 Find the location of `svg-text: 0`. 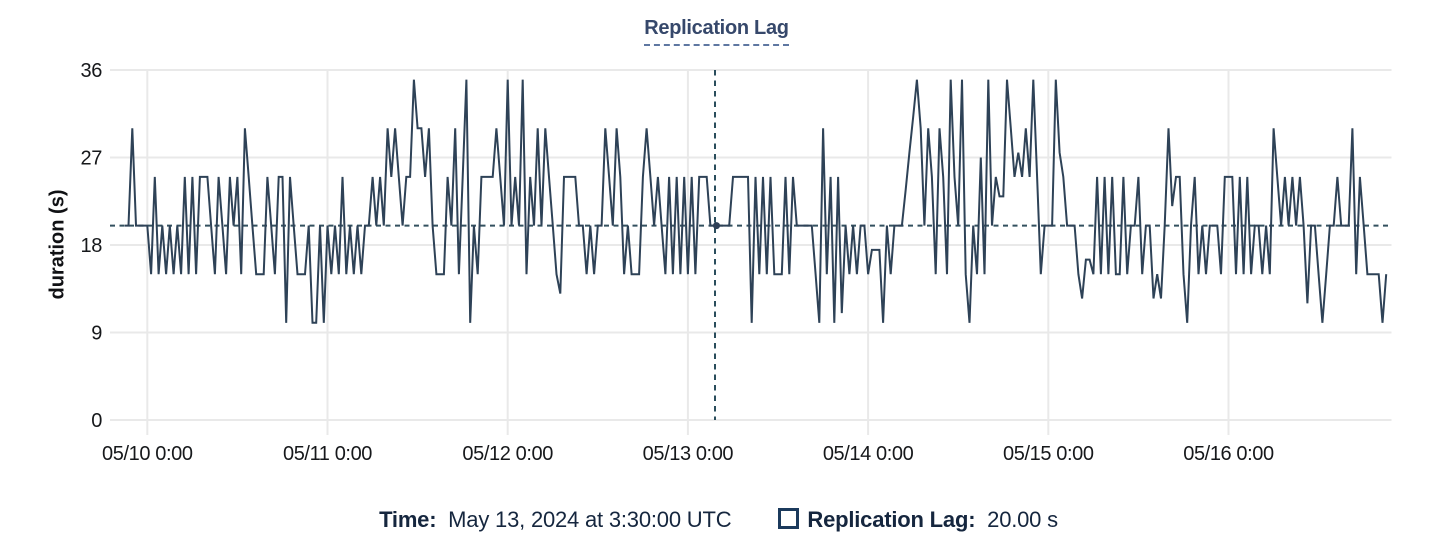

svg-text: 0 is located at coordinates (96, 421).